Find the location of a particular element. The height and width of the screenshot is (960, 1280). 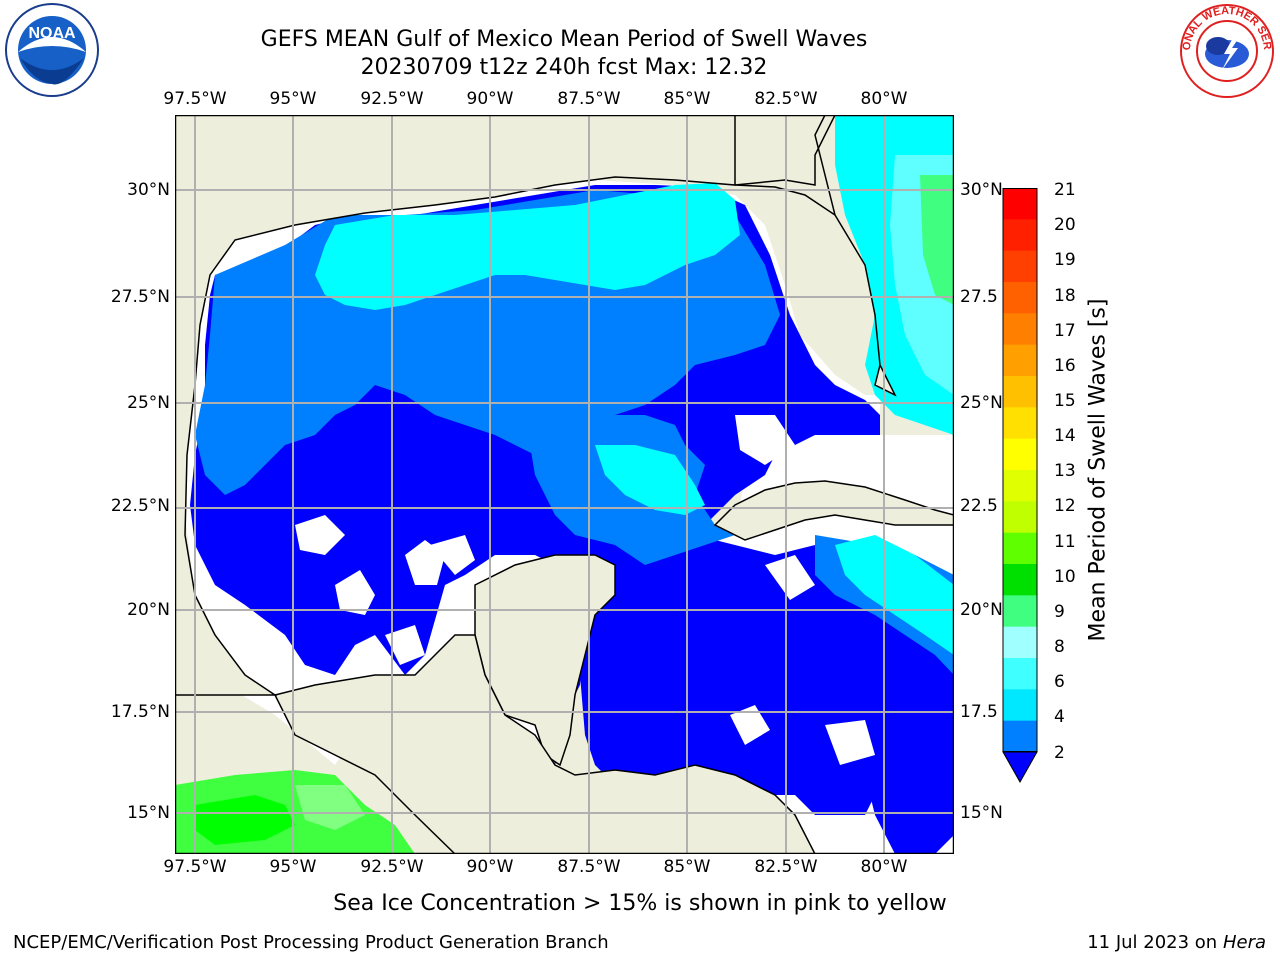

colorbar-tick: 12 is located at coordinates (1065, 506).